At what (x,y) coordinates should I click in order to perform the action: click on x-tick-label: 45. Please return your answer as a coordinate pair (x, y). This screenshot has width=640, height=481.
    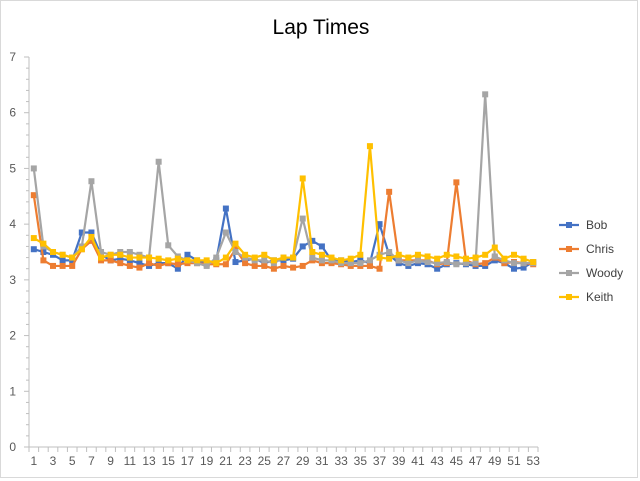
    Looking at the image, I should click on (457, 461).